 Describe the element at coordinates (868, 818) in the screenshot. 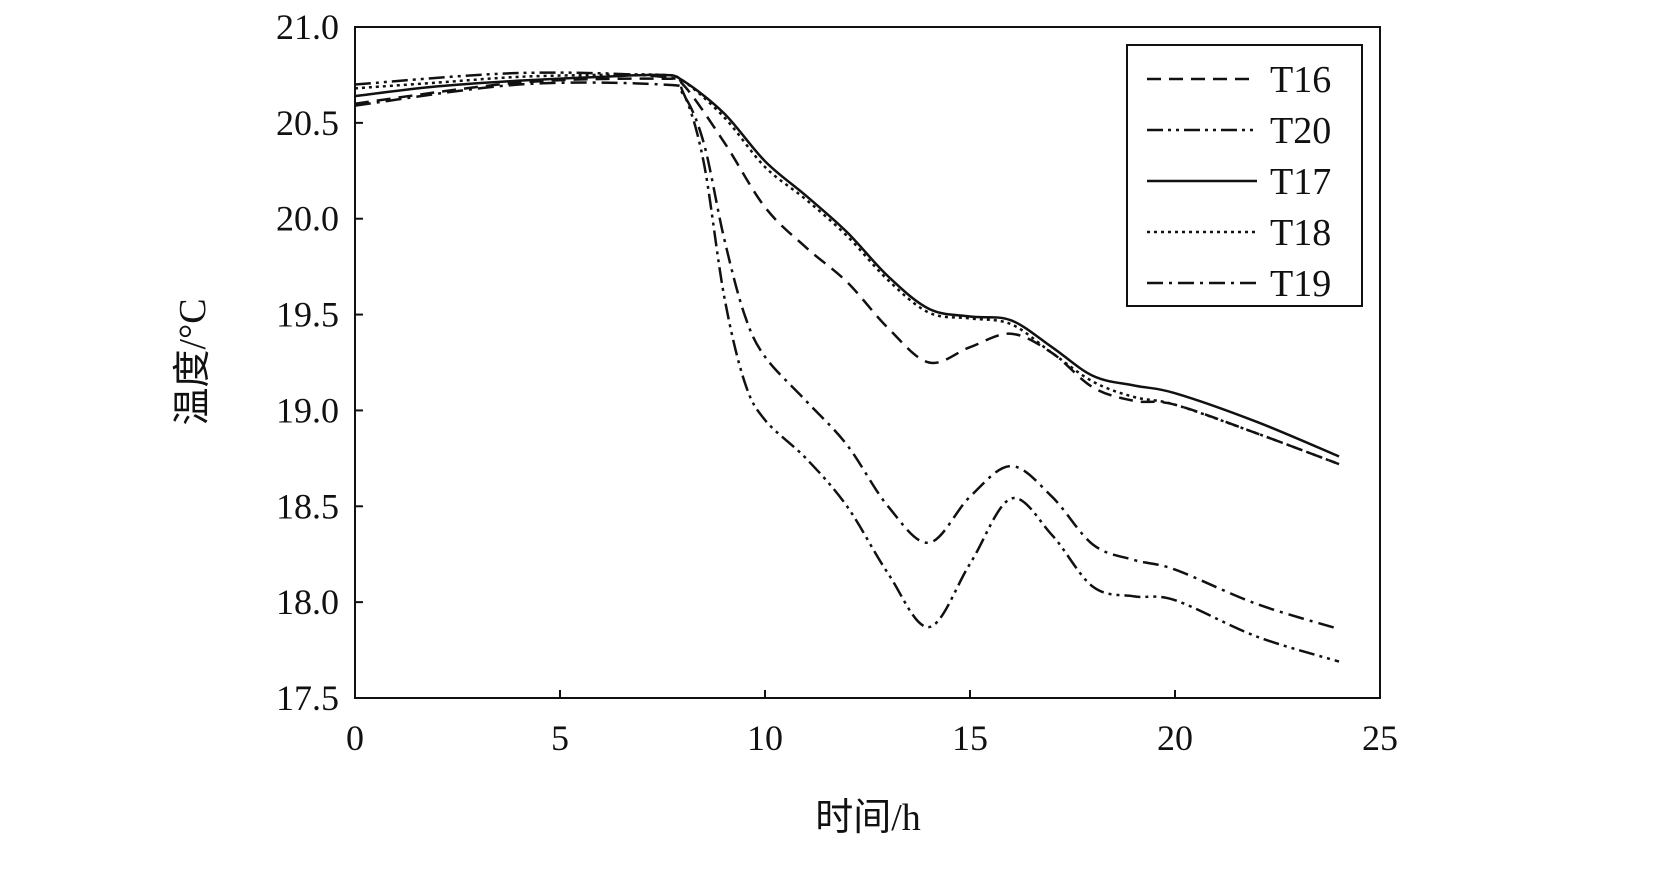

I see `x-axis-label: 时间/h` at that location.